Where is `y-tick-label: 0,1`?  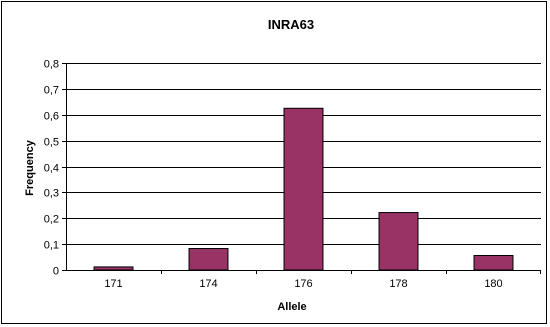 y-tick-label: 0,1 is located at coordinates (51, 246).